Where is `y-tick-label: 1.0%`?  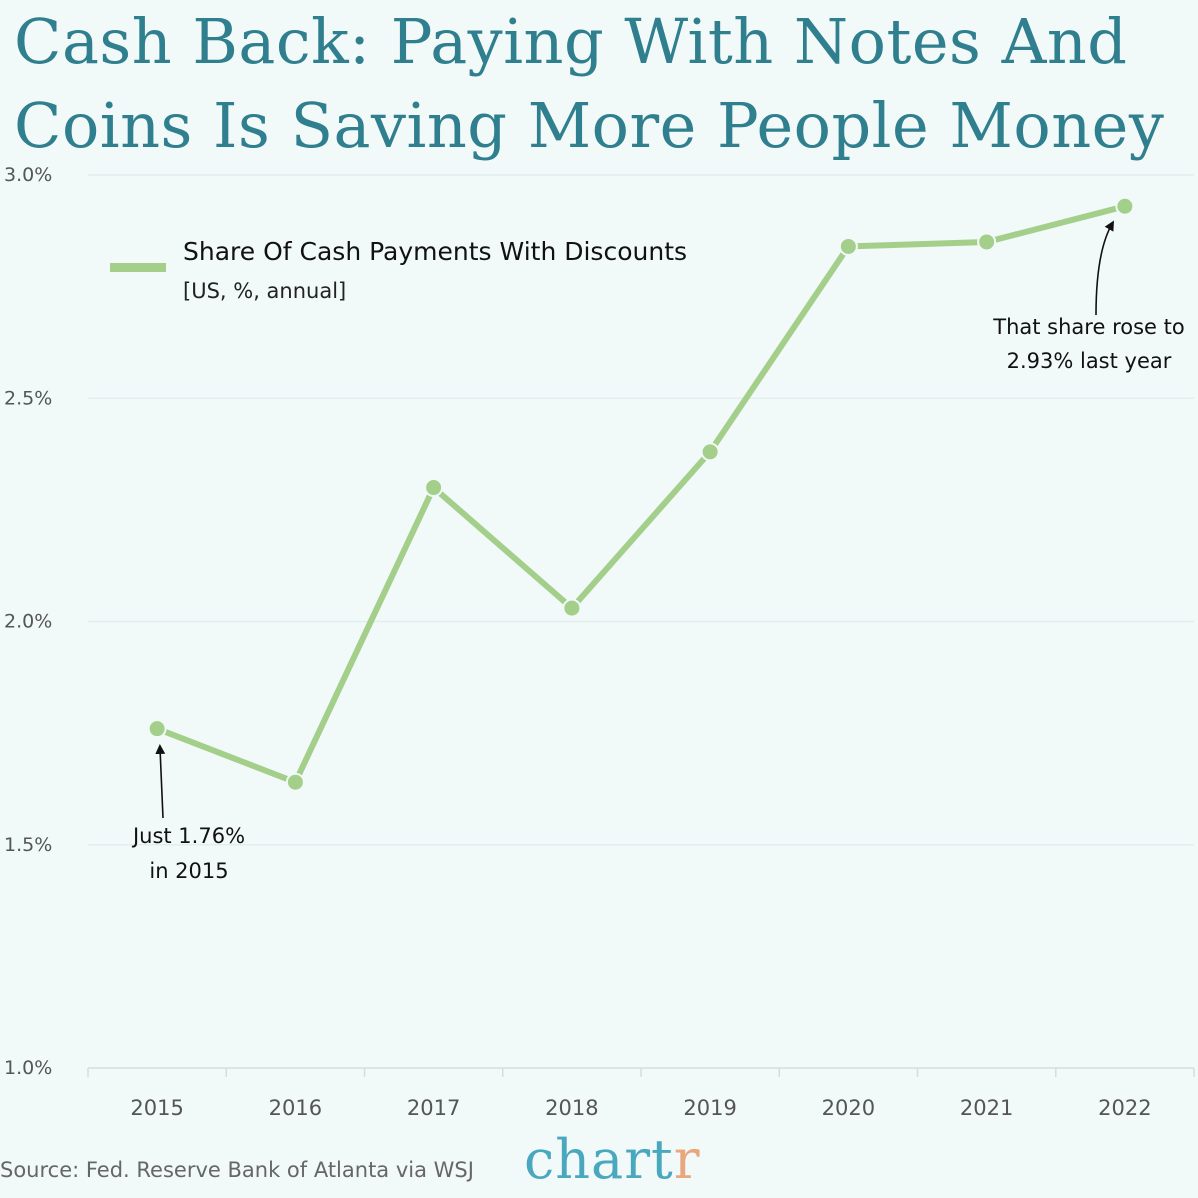 y-tick-label: 1.0% is located at coordinates (28, 1068).